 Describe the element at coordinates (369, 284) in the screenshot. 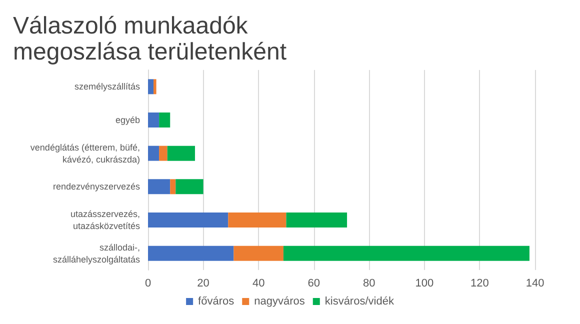

I see `x-tick-label: 80` at that location.